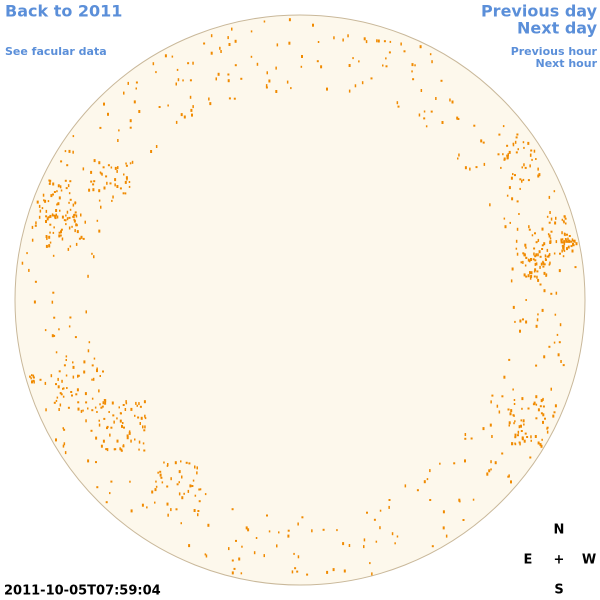  Describe the element at coordinates (63, 11) in the screenshot. I see `back-link: Back to 2011` at that location.